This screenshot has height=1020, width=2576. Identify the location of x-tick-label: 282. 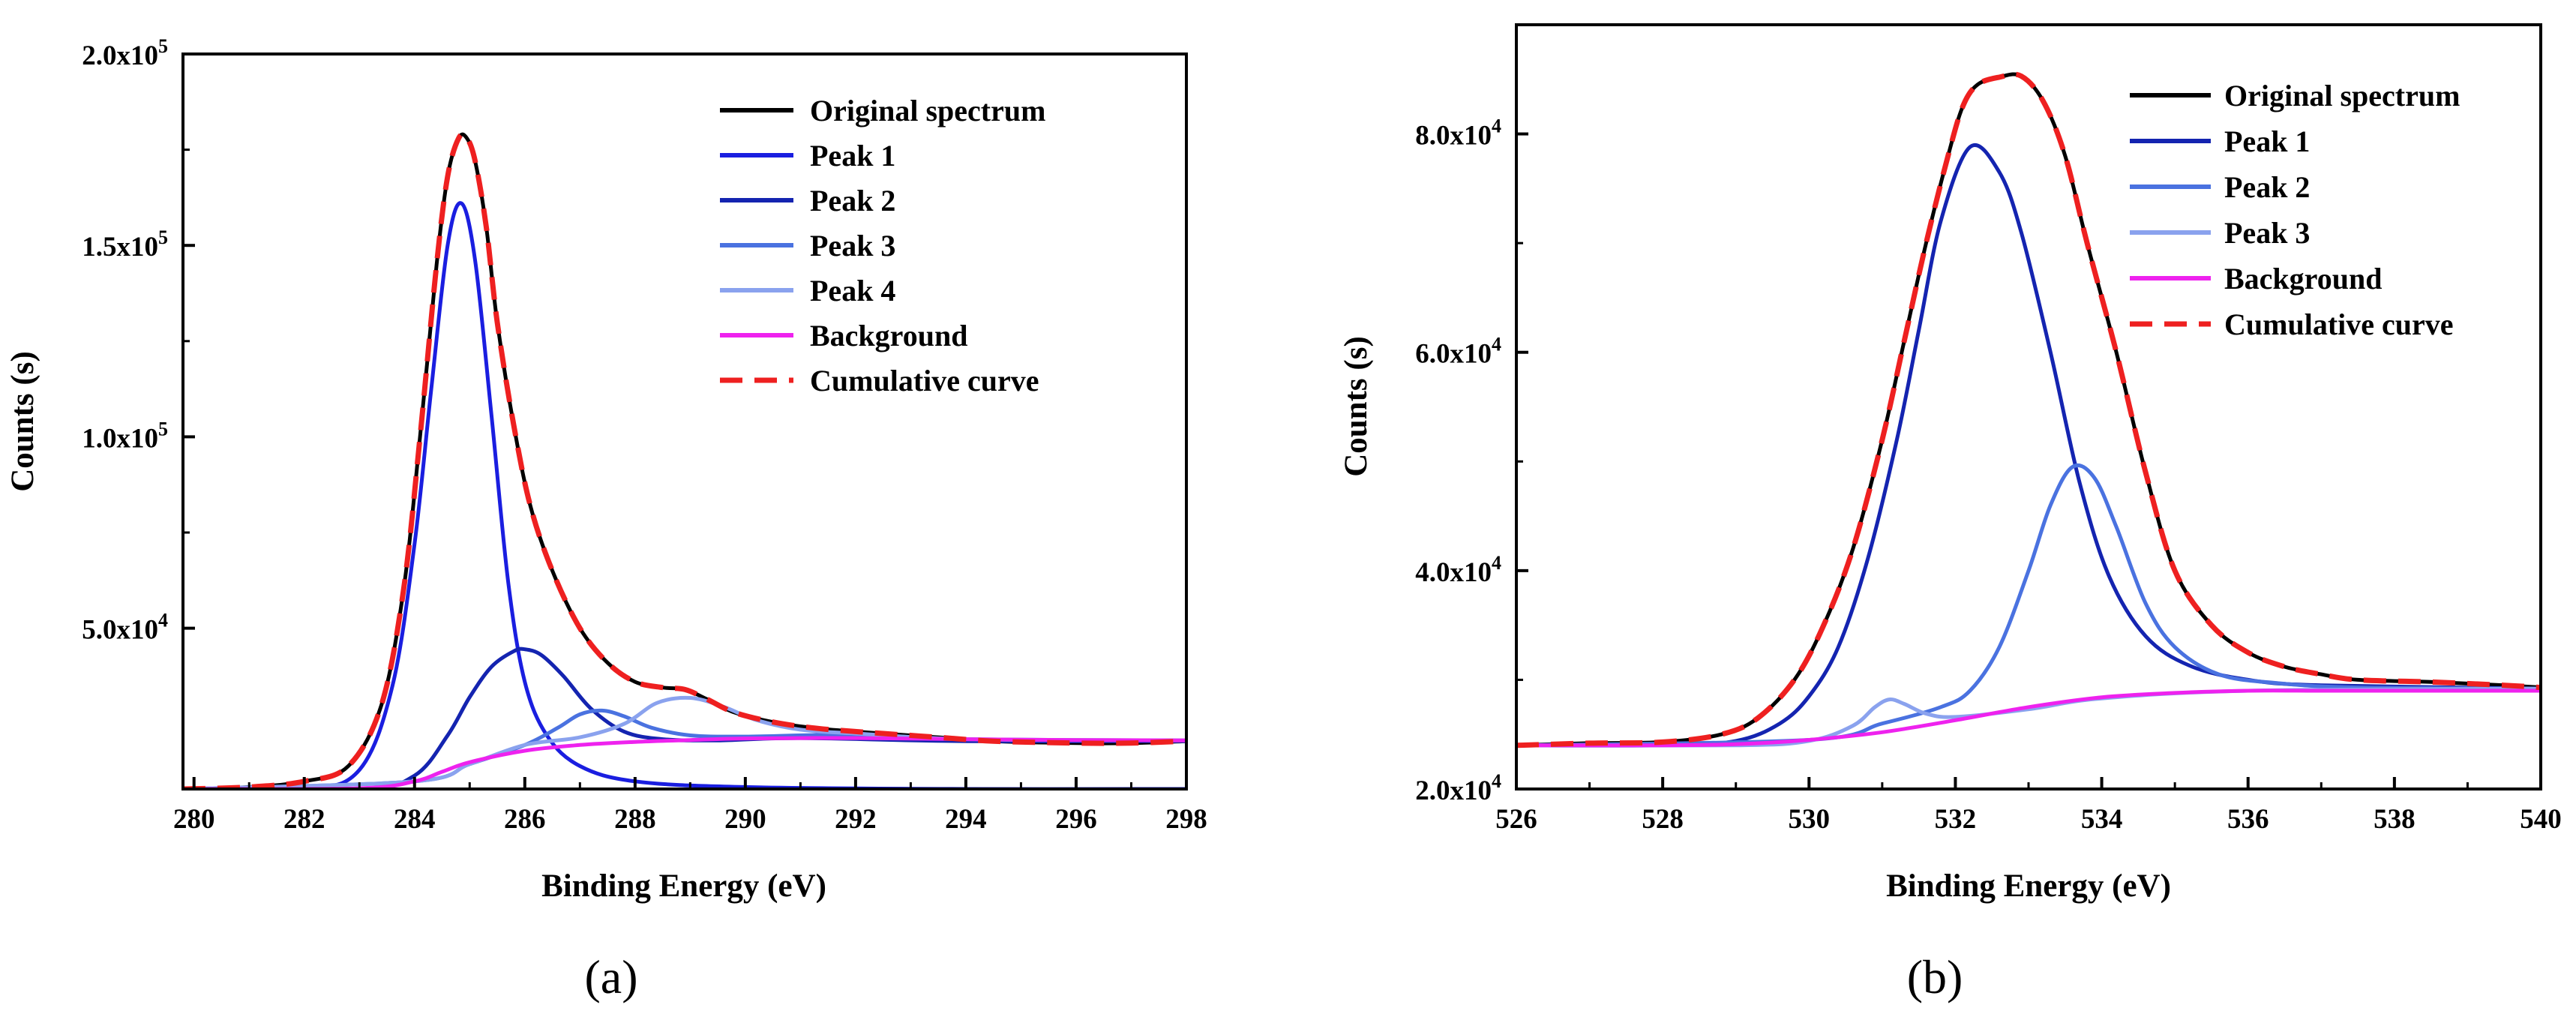
(304, 819).